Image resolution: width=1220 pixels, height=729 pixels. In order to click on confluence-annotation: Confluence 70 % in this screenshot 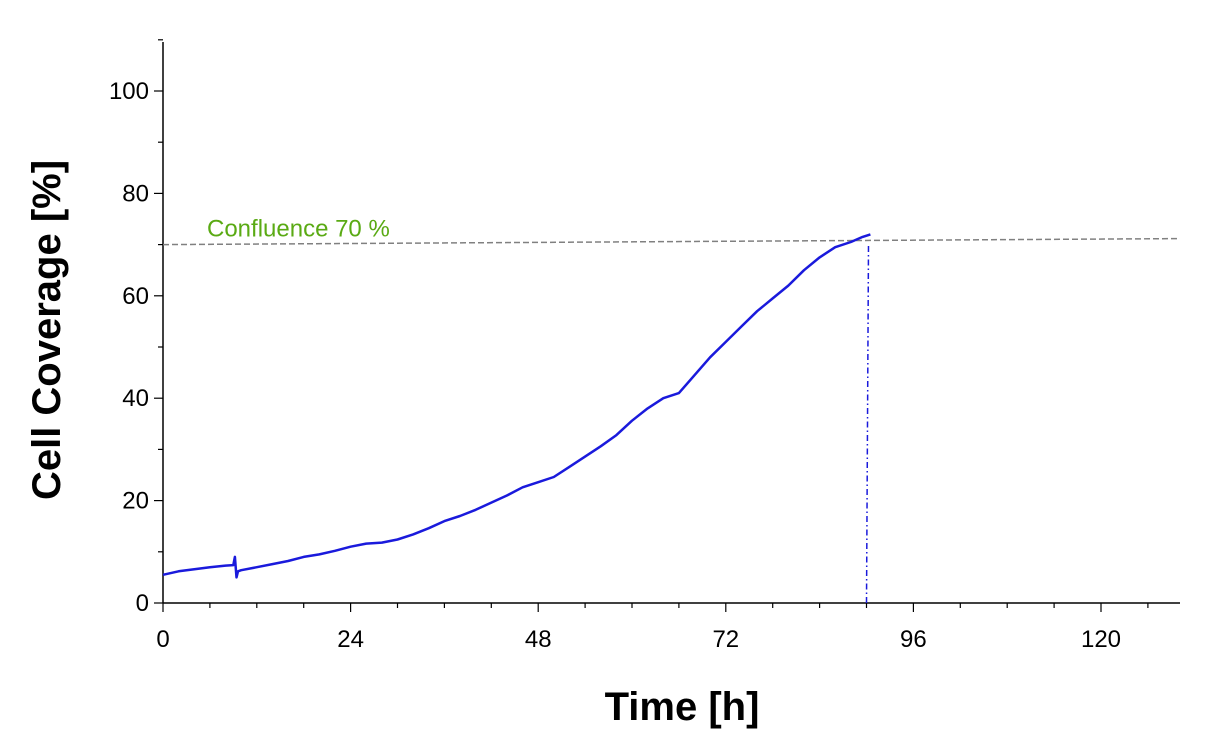, I will do `click(298, 229)`.